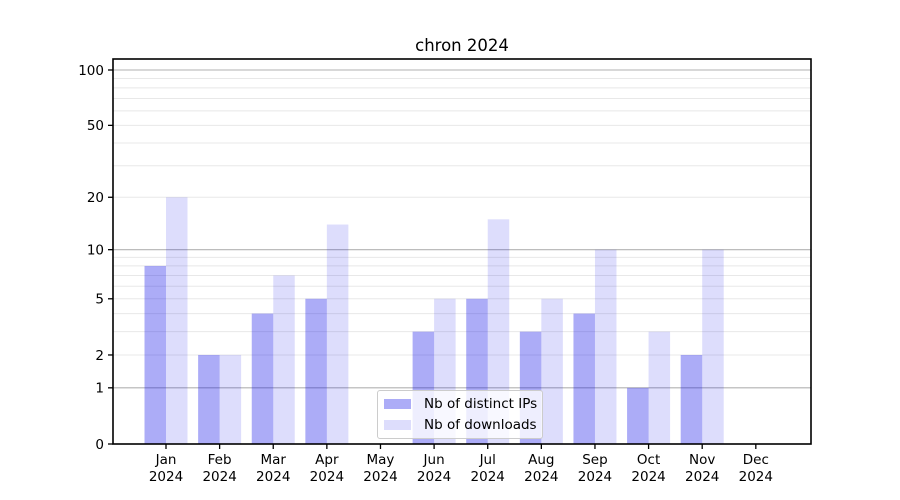 This screenshot has height=500, width=900. Describe the element at coordinates (209, 399) in the screenshot. I see `bar-distinct-ips-feb` at that location.